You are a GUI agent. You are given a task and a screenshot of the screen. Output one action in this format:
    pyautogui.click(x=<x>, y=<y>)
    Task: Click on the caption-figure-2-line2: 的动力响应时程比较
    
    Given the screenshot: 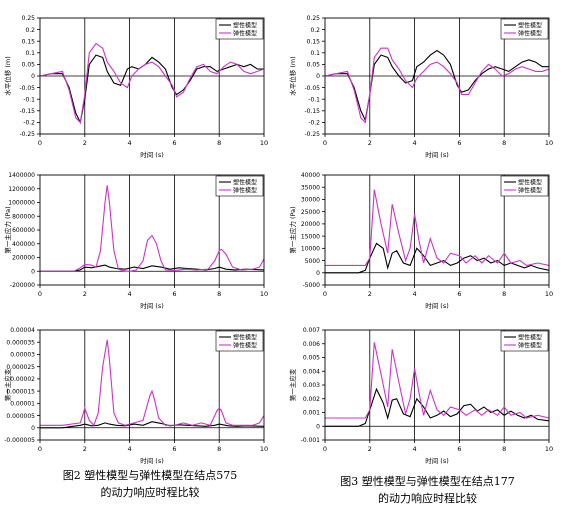 What is the action you would take?
    pyautogui.click(x=150, y=492)
    